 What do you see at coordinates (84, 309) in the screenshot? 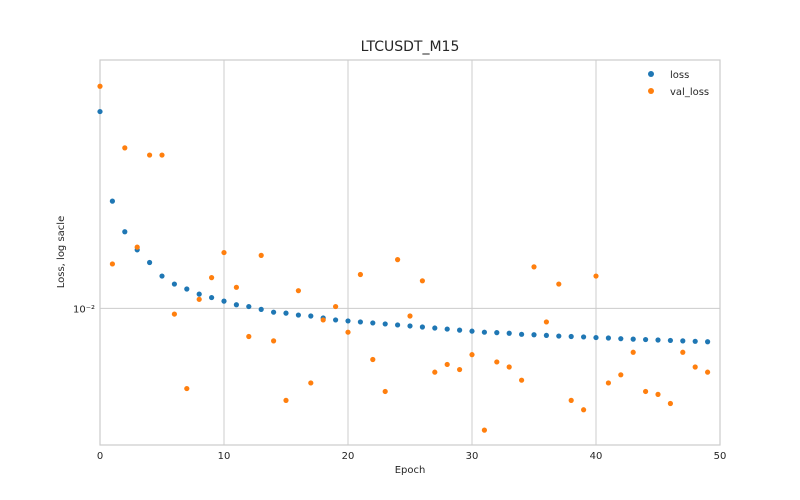
I see `y-tick-label: 10⁻²` at bounding box center [84, 309].